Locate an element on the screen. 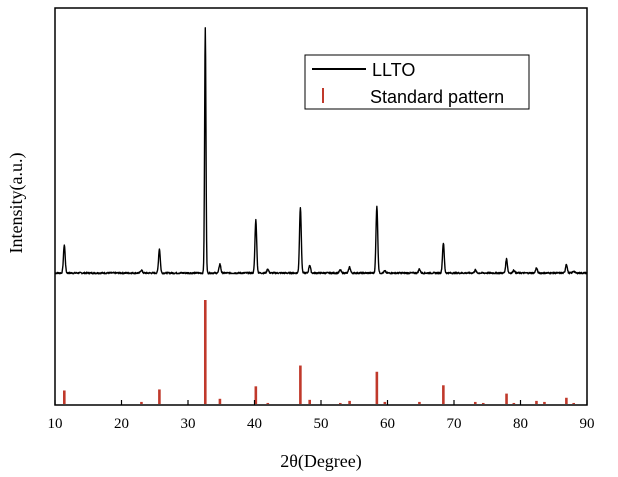  x-tick-label: 40 is located at coordinates (254, 424).